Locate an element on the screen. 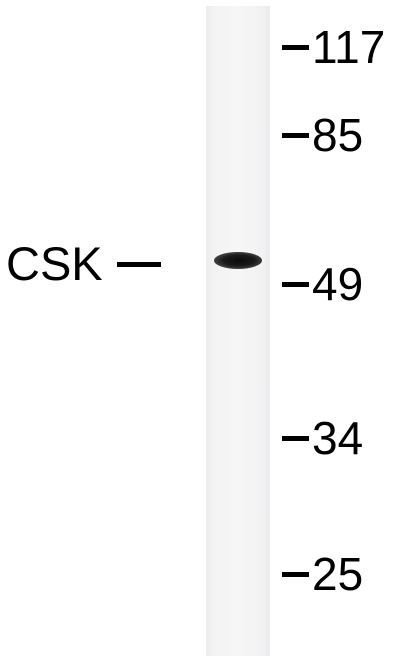 Image resolution: width=408 pixels, height=662 pixels. marker-85: 85 is located at coordinates (322, 135).